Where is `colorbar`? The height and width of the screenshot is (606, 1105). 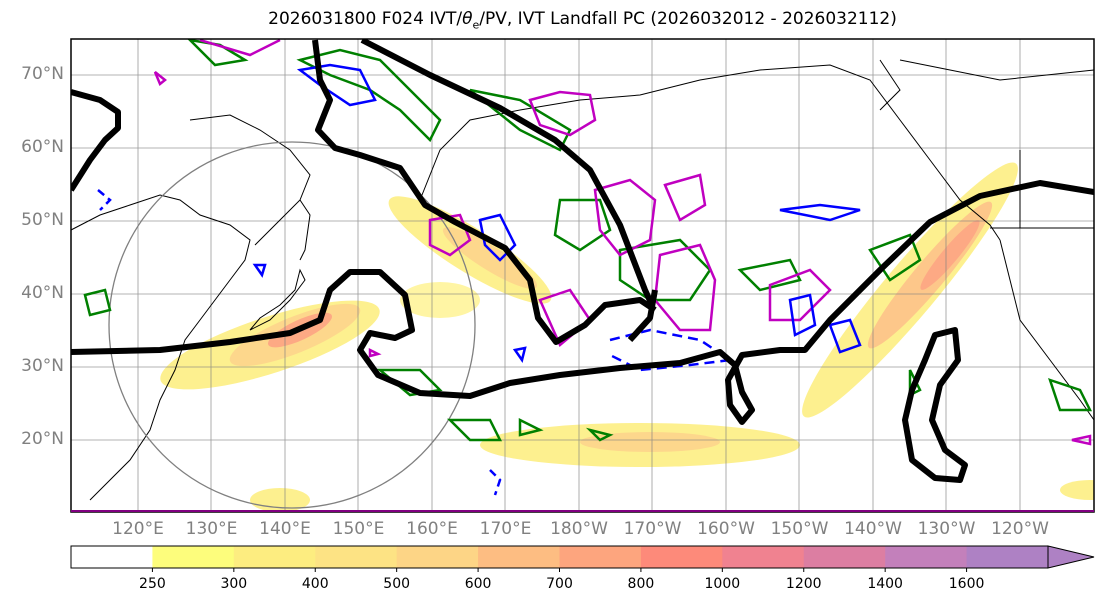 colorbar is located at coordinates (582, 558).